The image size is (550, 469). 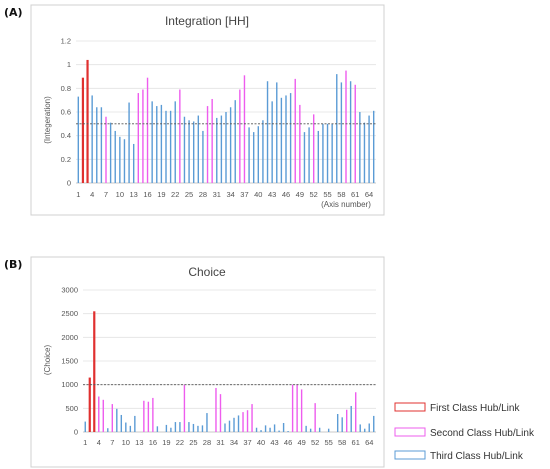 What do you see at coordinates (69, 361) in the screenshot?
I see `y-tick-label: 1500` at bounding box center [69, 361].